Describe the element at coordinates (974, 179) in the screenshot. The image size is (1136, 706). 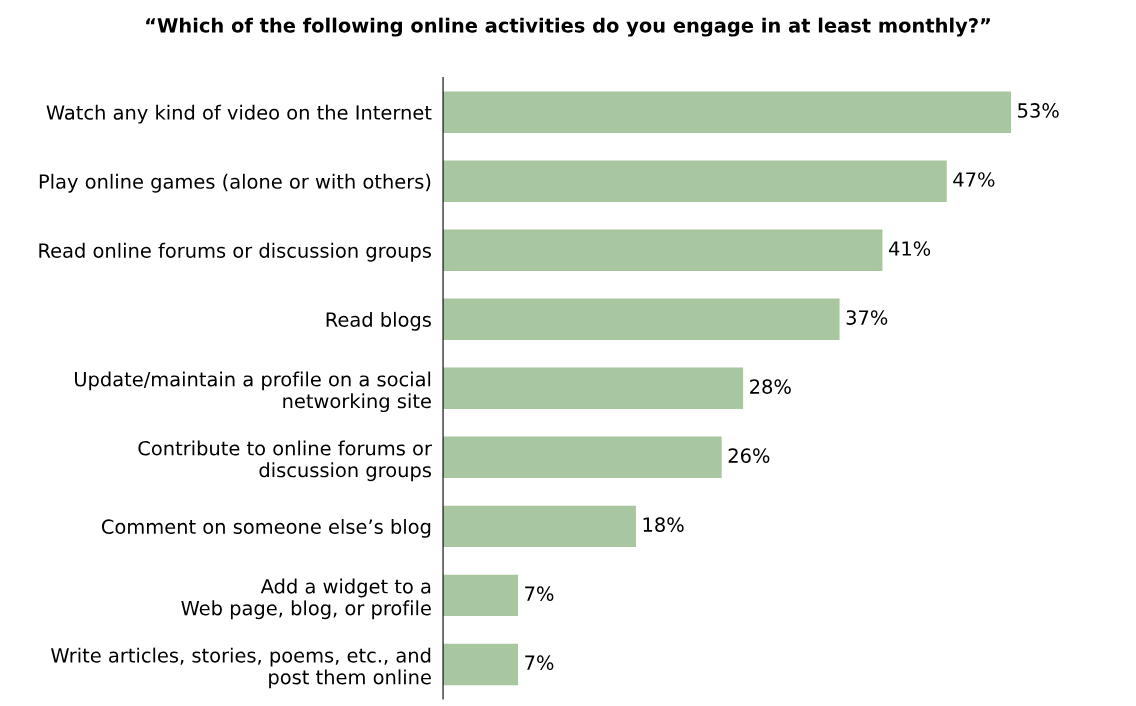
I see `data-label: 47%` at that location.